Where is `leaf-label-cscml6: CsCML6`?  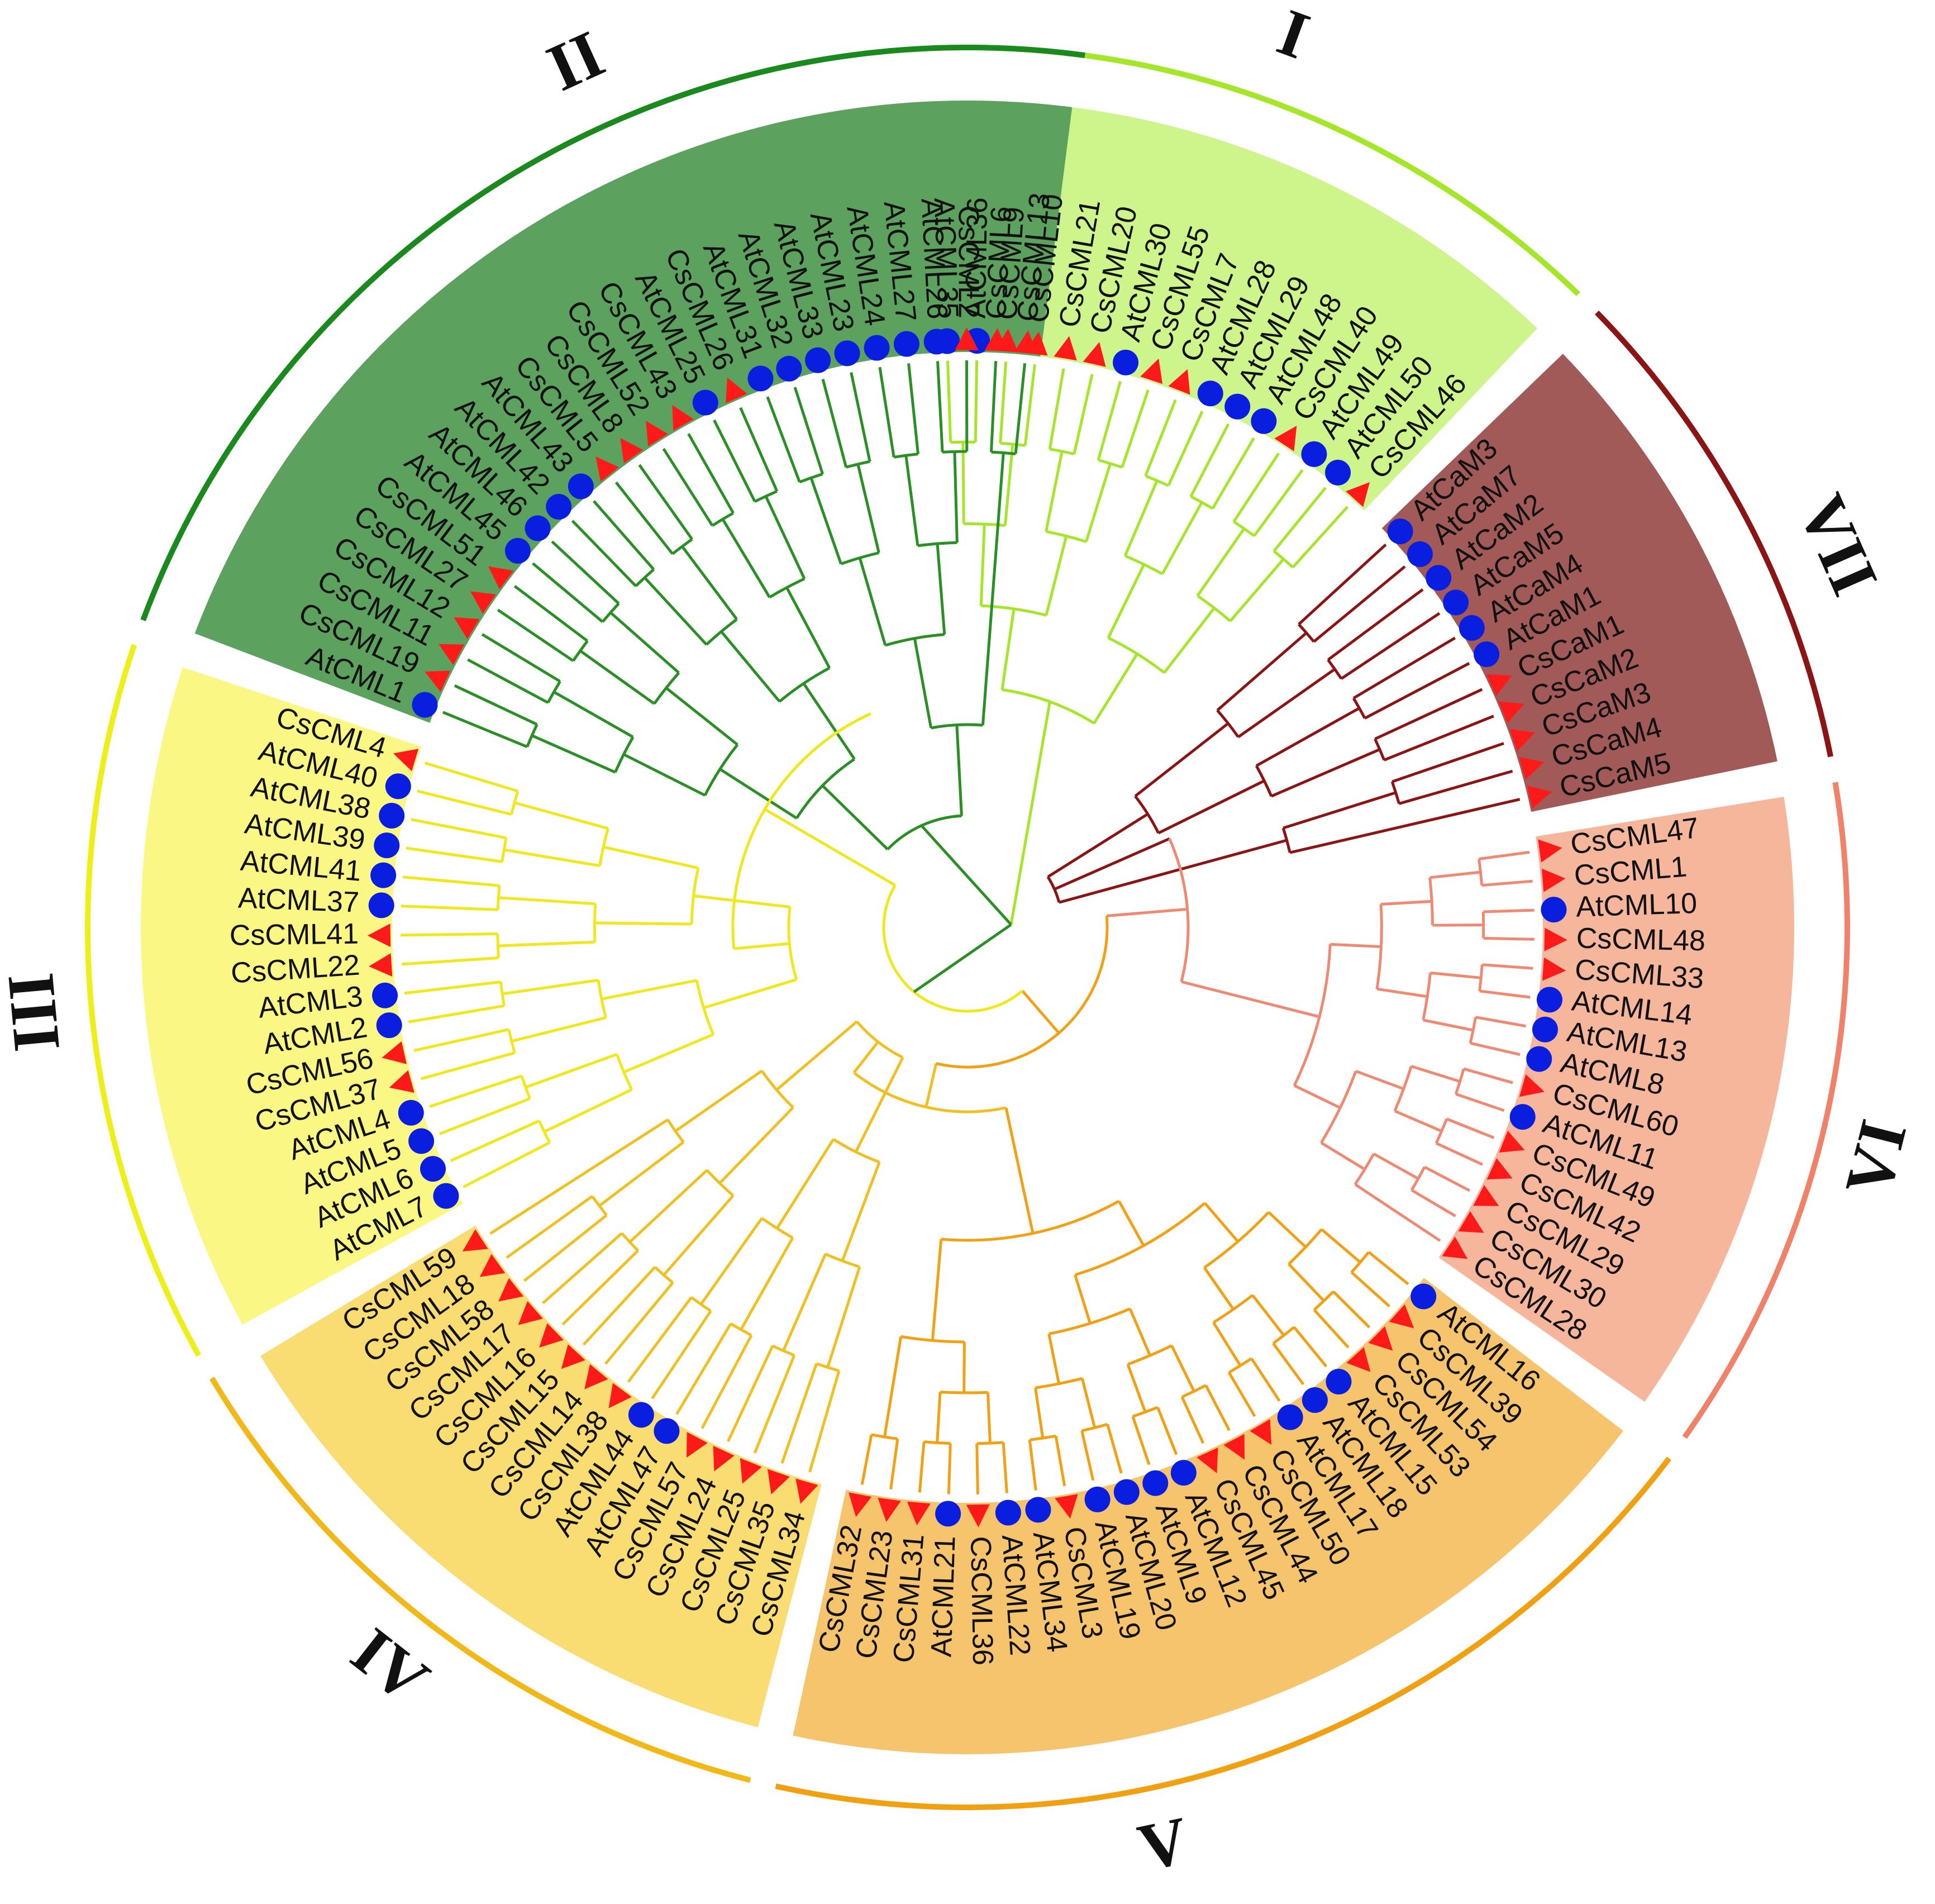
leaf-label-cscml6: CsCML6 is located at coordinates (999, 263).